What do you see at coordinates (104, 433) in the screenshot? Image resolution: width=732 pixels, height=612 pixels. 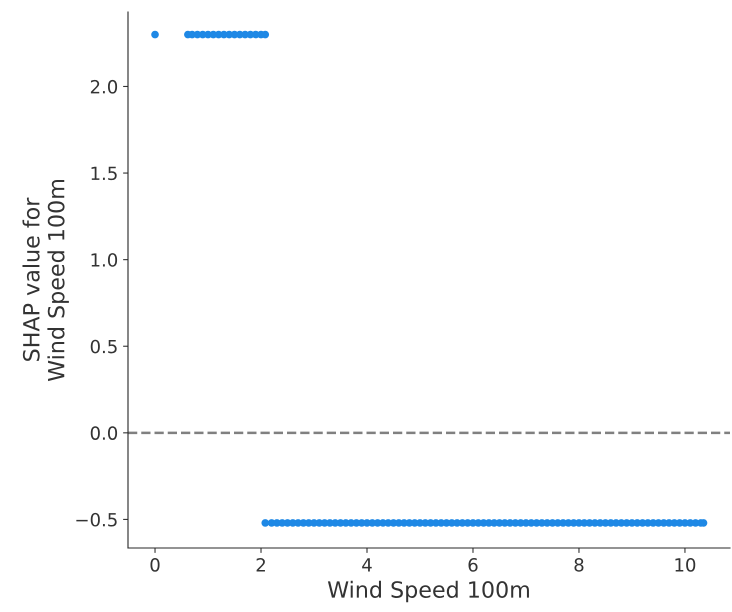 I see `y-tick-label: 0.0` at bounding box center [104, 433].